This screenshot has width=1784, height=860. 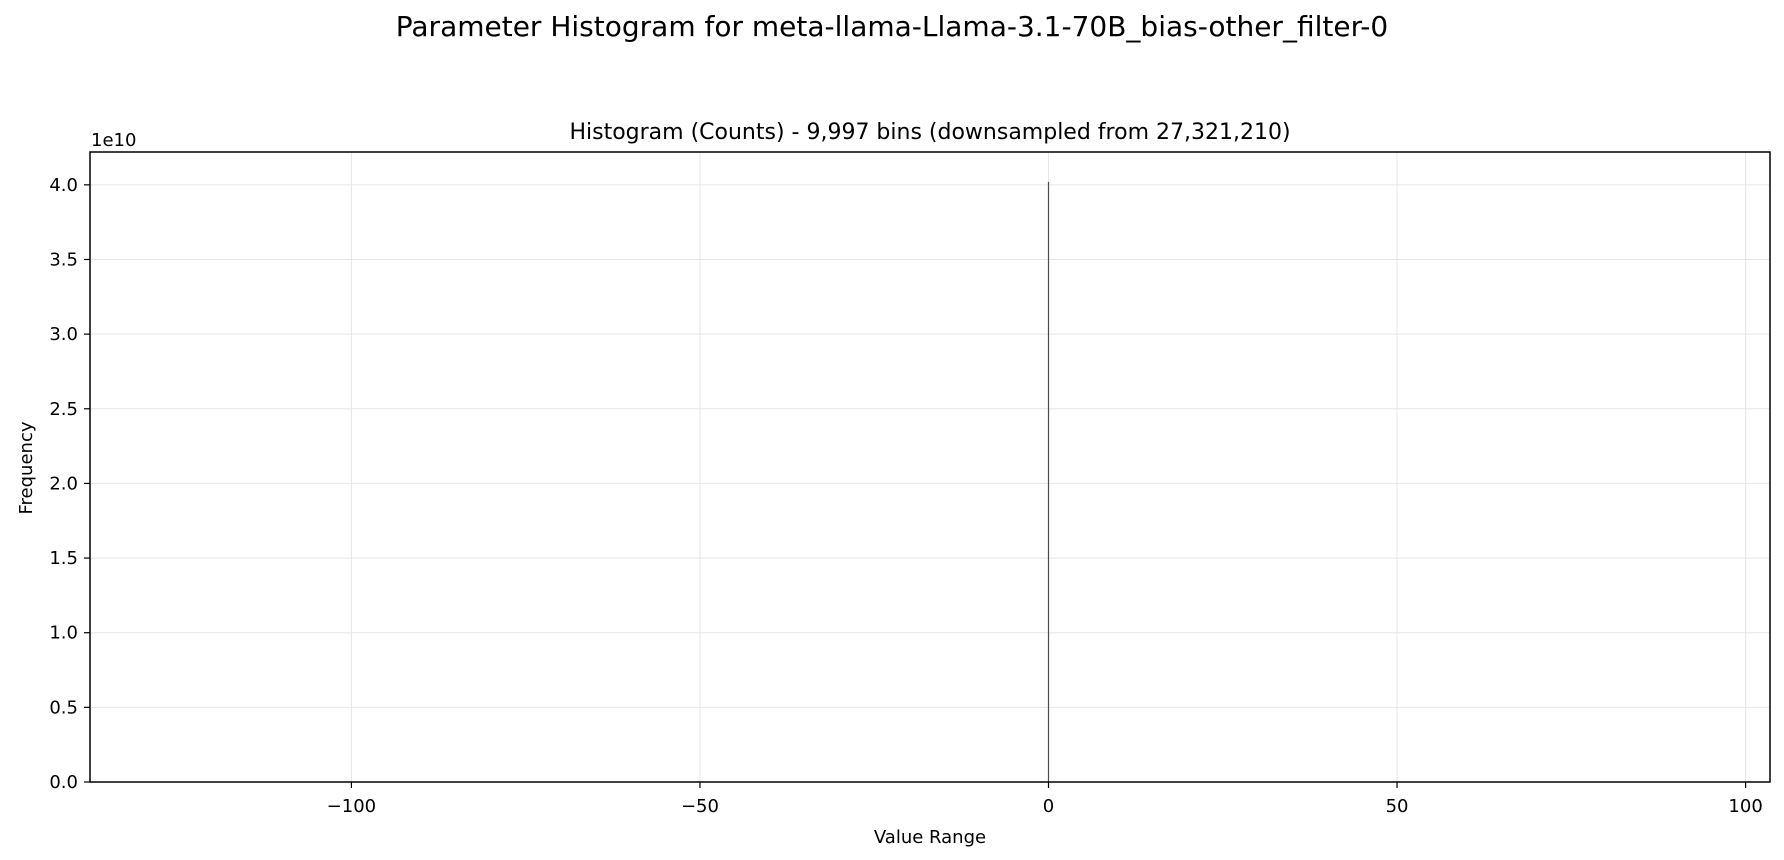 What do you see at coordinates (1397, 806) in the screenshot?
I see `x-tick-label: 50` at bounding box center [1397, 806].